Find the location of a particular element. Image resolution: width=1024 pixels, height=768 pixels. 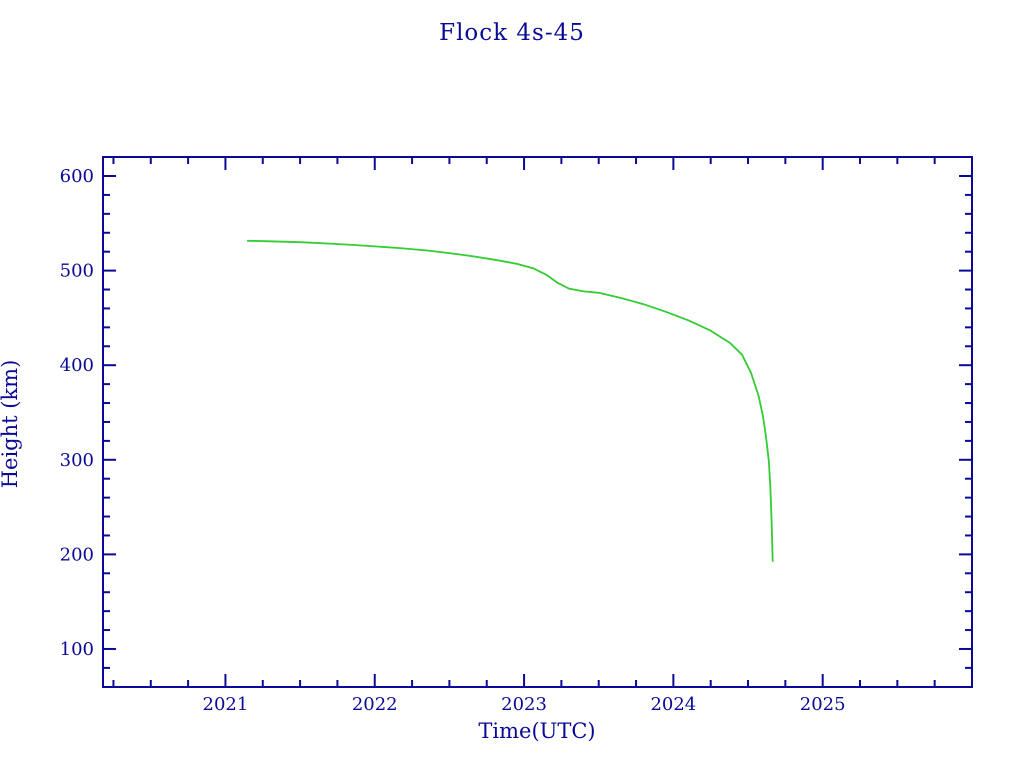

y-axis-label: Height (km) is located at coordinates (11, 424).